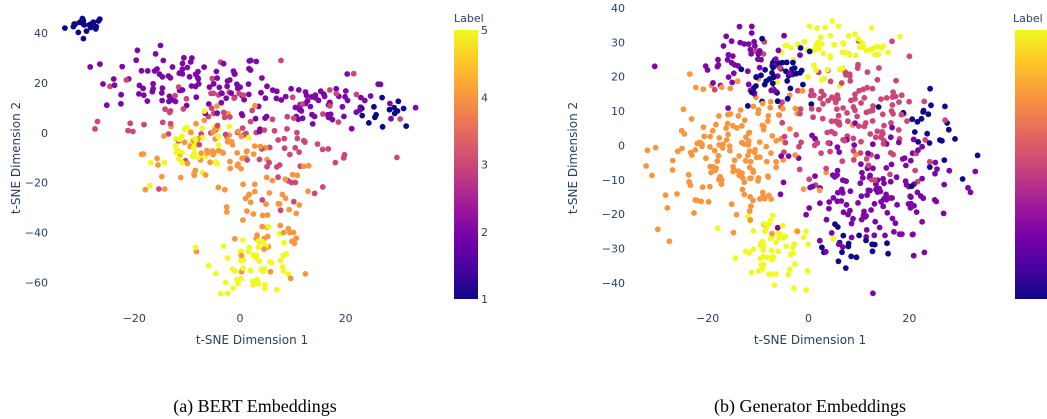  I want to click on colorbar: Label 1 2 3 4 5, so click(471, 159).